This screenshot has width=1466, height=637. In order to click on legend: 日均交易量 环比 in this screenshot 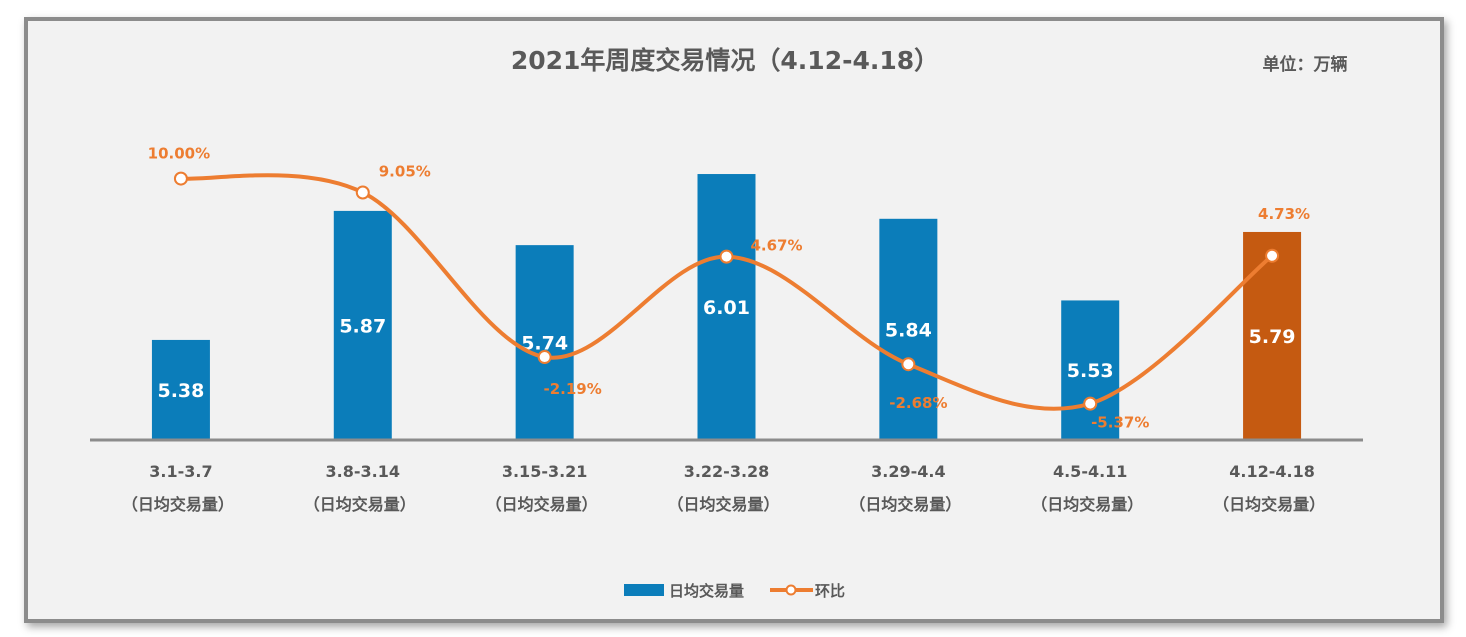, I will do `click(734, 591)`.